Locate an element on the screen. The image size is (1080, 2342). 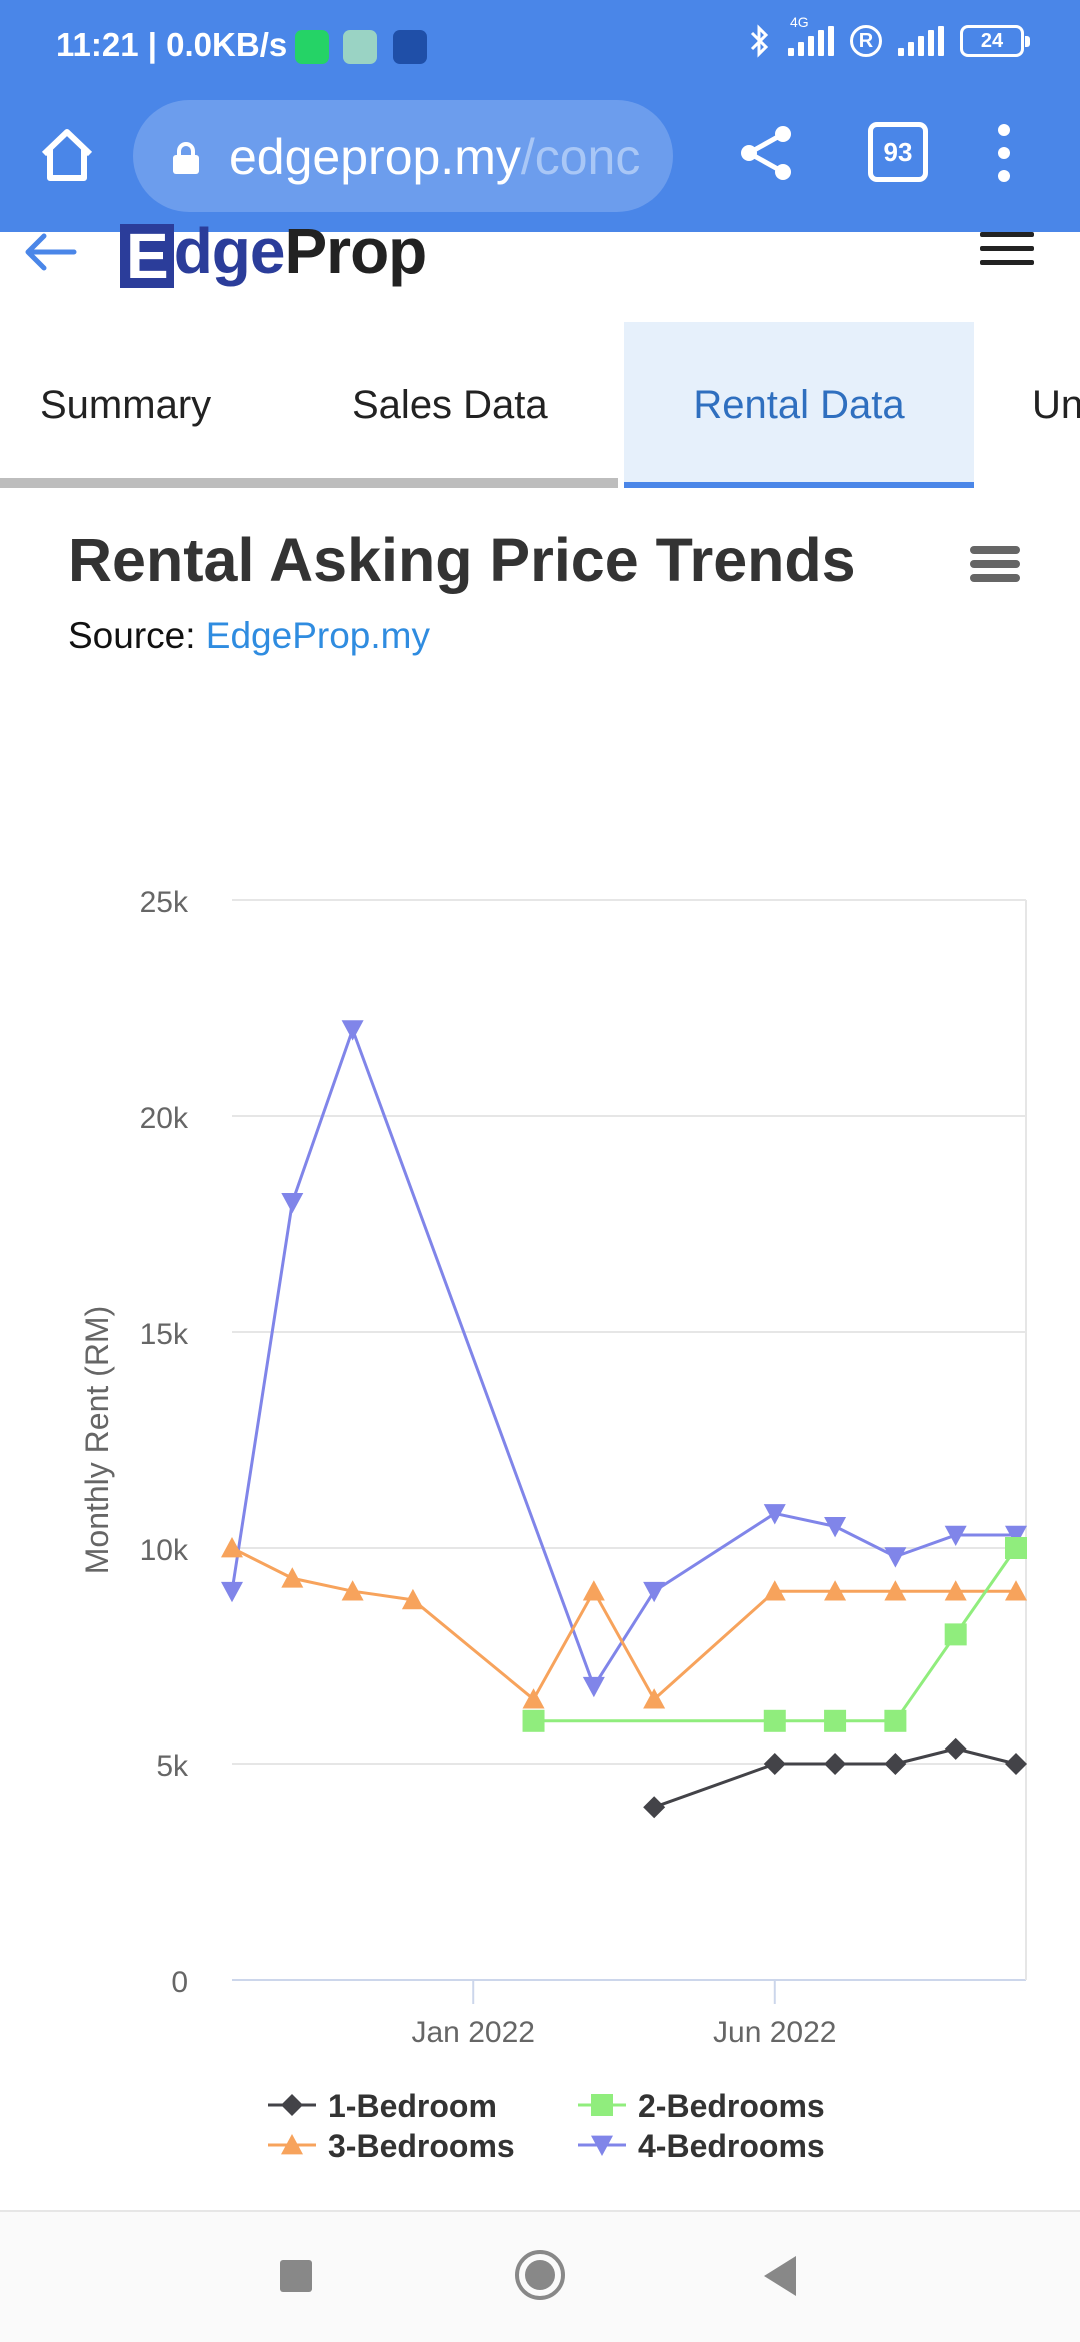
chart-menu-icon is located at coordinates (995, 566).